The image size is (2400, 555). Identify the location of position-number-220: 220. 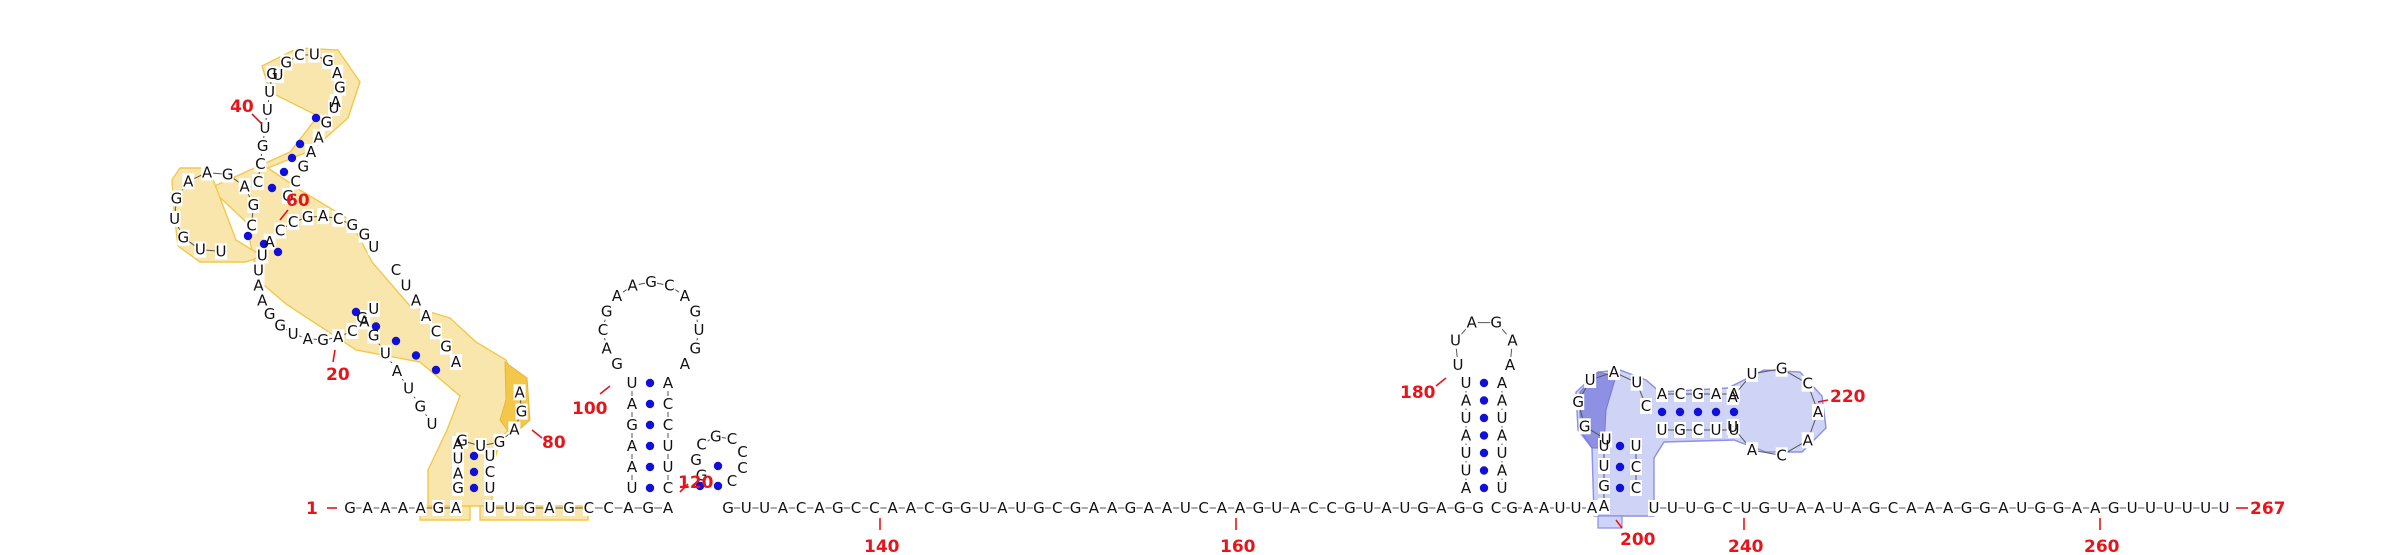
(1848, 397).